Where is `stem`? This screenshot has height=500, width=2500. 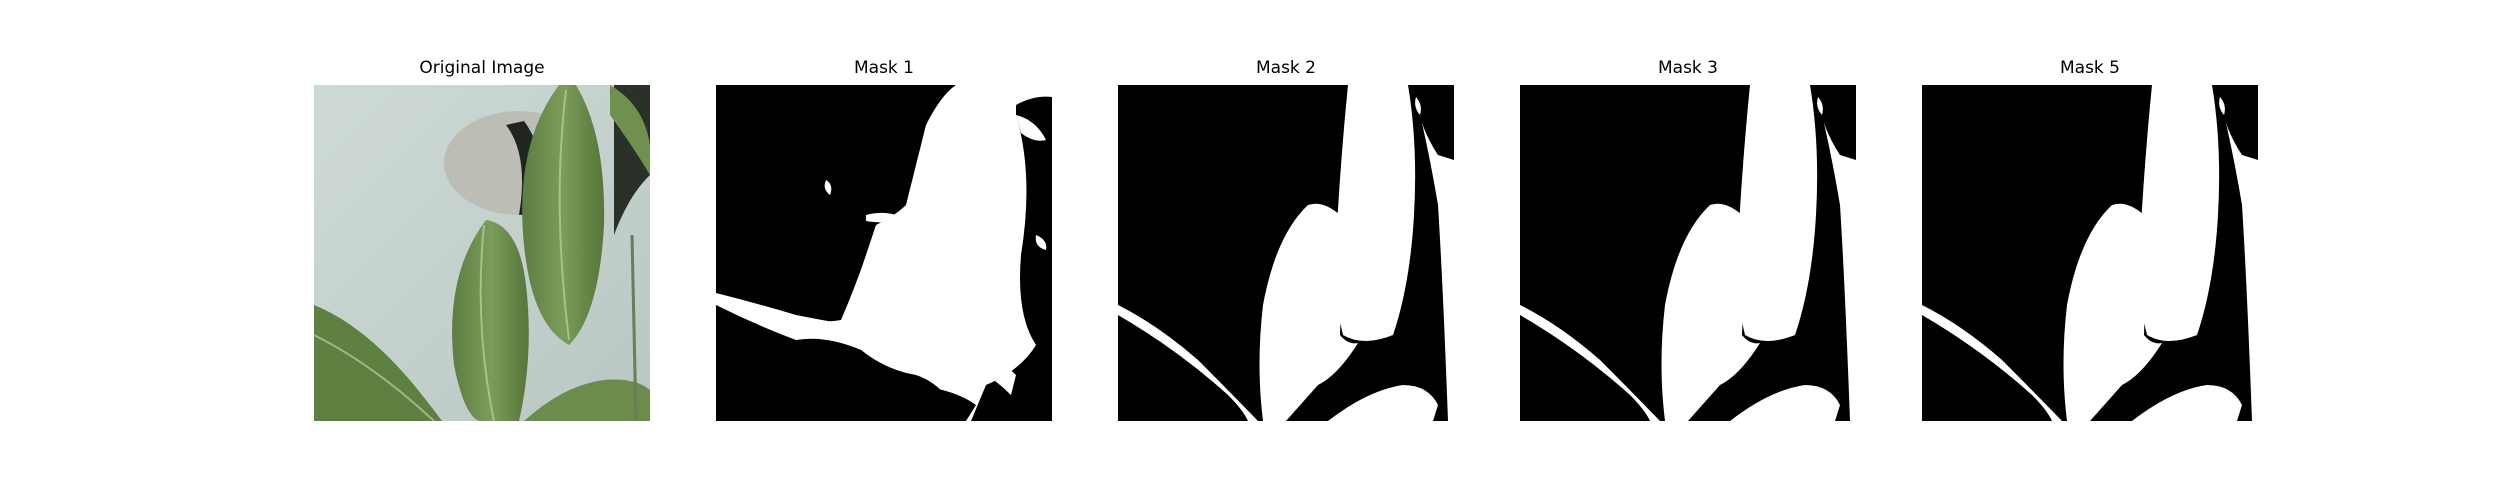 stem is located at coordinates (634, 327).